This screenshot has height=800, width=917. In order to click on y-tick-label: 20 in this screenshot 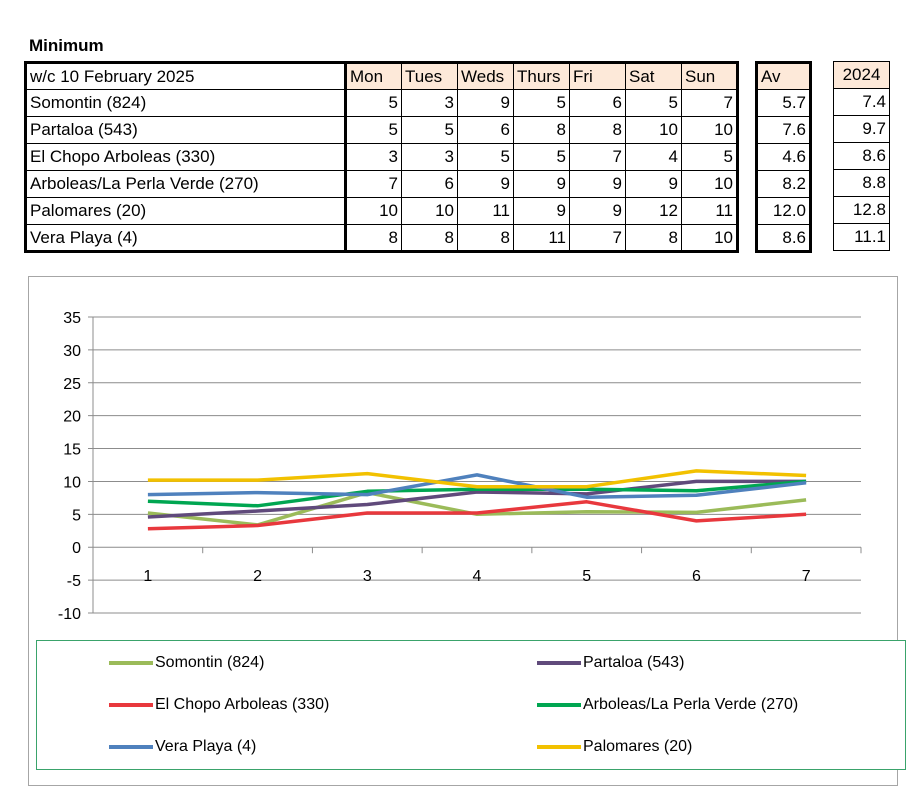, I will do `click(72, 417)`.